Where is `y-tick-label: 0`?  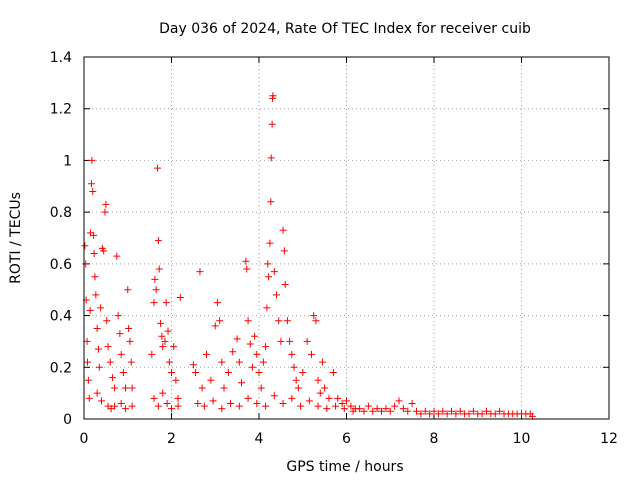 y-tick-label: 0 is located at coordinates (67, 420).